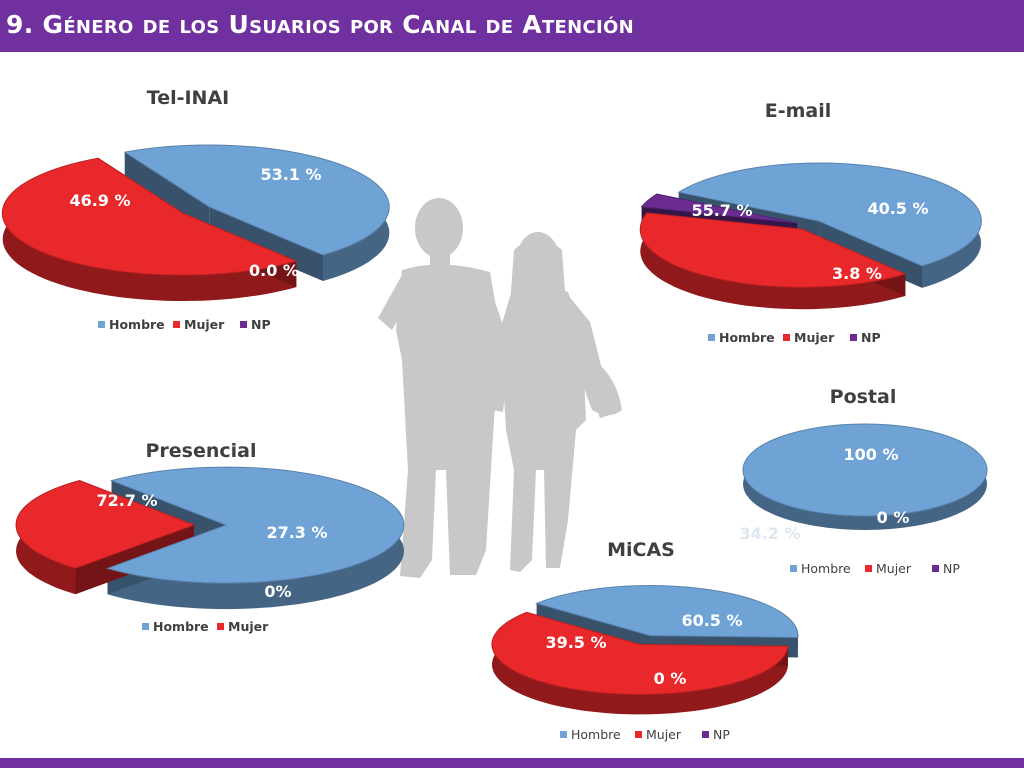 The width and height of the screenshot is (1024, 768). Describe the element at coordinates (897, 208) in the screenshot. I see `data-label-mujer: 40.5 %` at that location.